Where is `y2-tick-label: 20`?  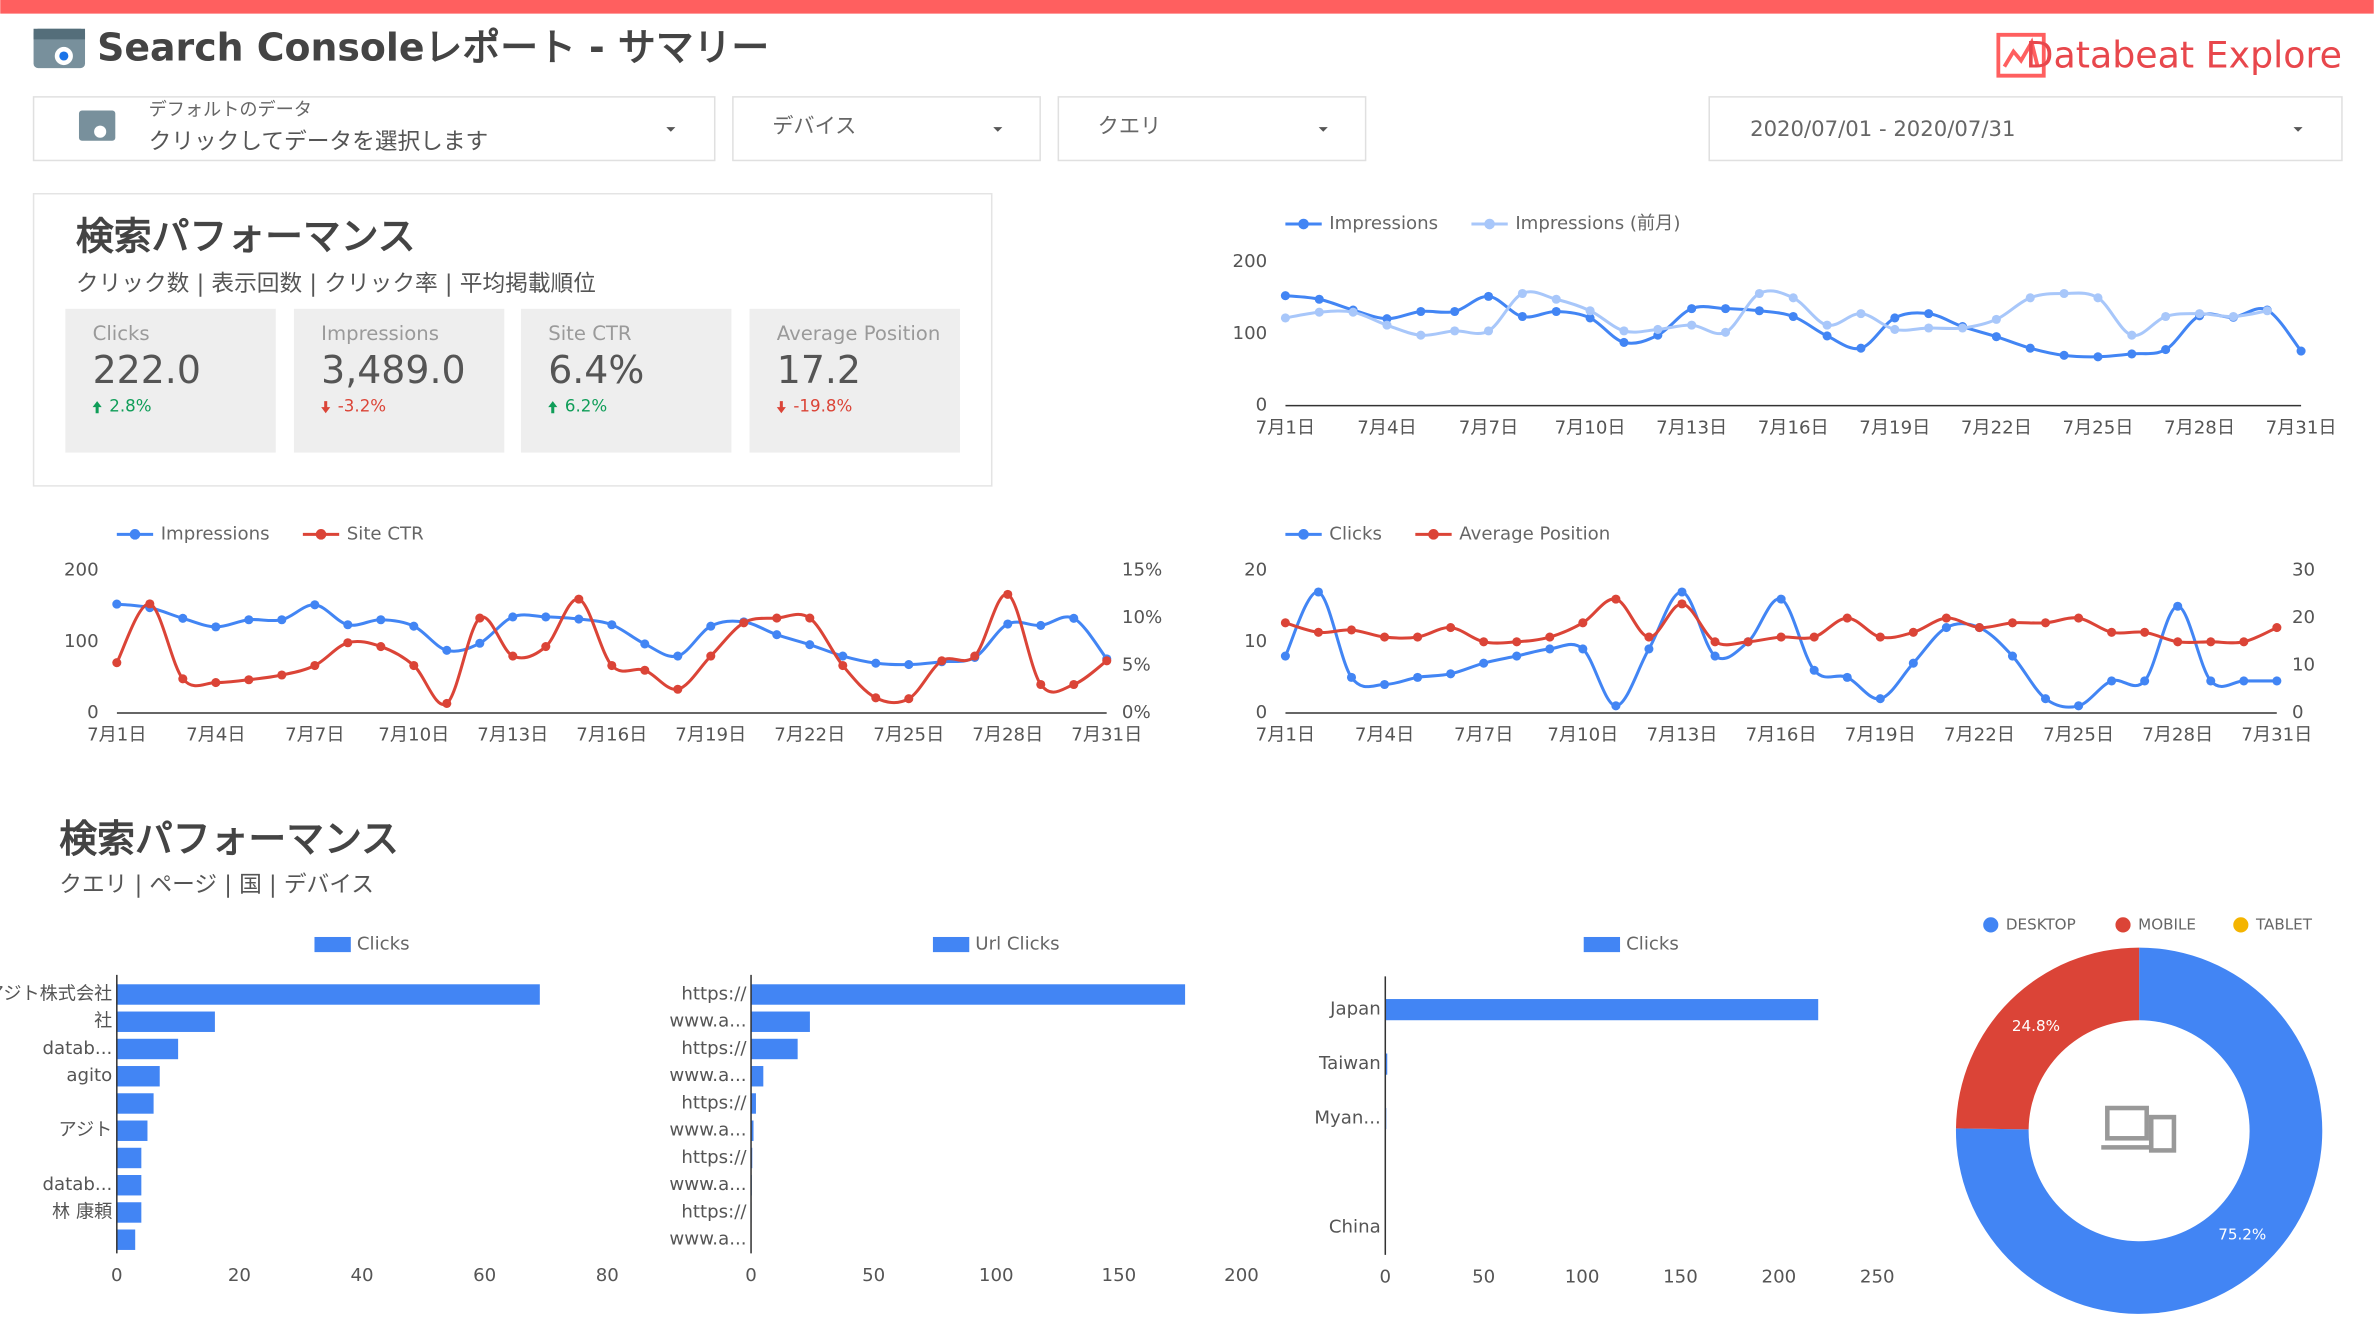
y2-tick-label: 20 is located at coordinates (2303, 617).